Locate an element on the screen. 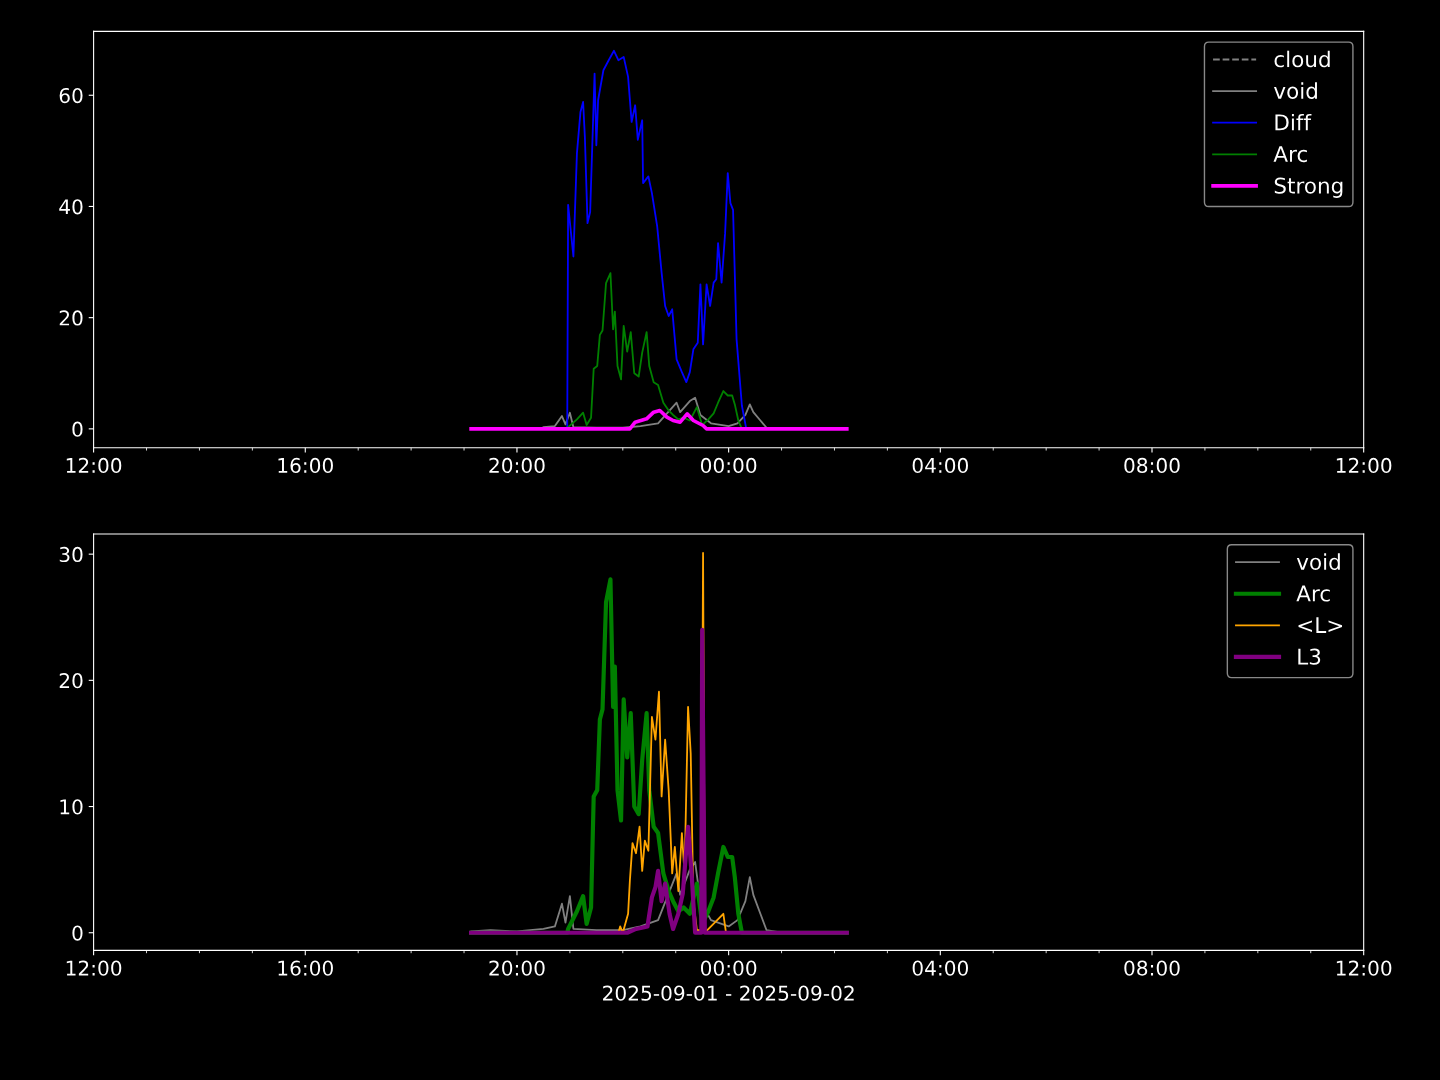 The width and height of the screenshot is (1440, 1080). y-tick-label: 30 is located at coordinates (71, 554).